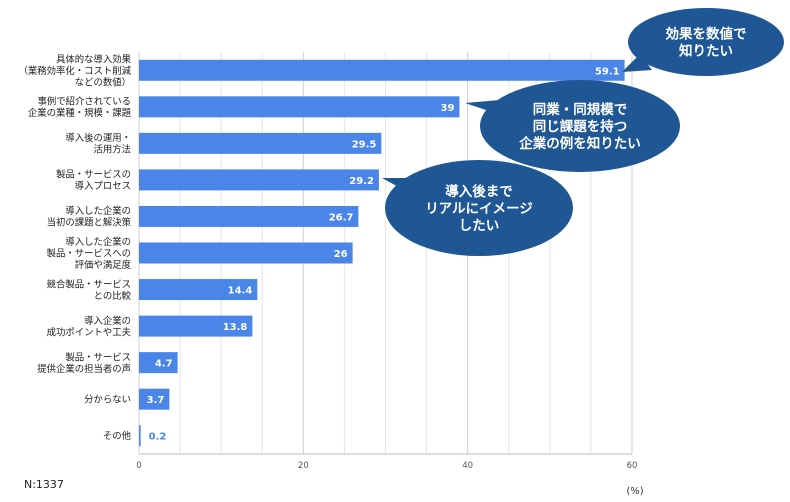  I want to click on category-label: 製品・サービス提供企業の担当者の声, so click(84, 363).